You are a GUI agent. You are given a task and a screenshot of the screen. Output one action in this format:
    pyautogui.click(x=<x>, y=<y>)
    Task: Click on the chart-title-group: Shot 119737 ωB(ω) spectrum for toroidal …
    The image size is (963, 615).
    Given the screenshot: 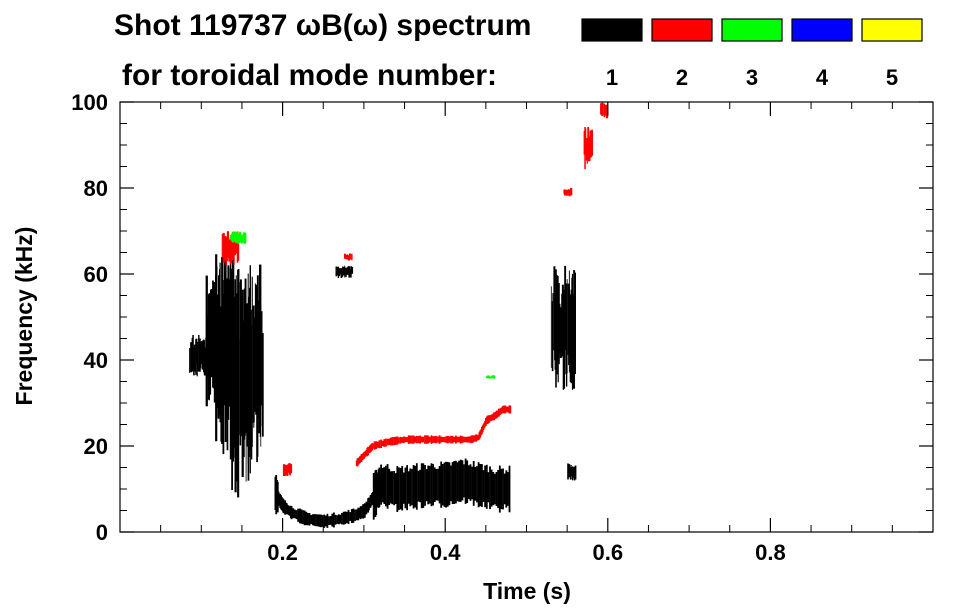 What is the action you would take?
    pyautogui.click(x=322, y=50)
    